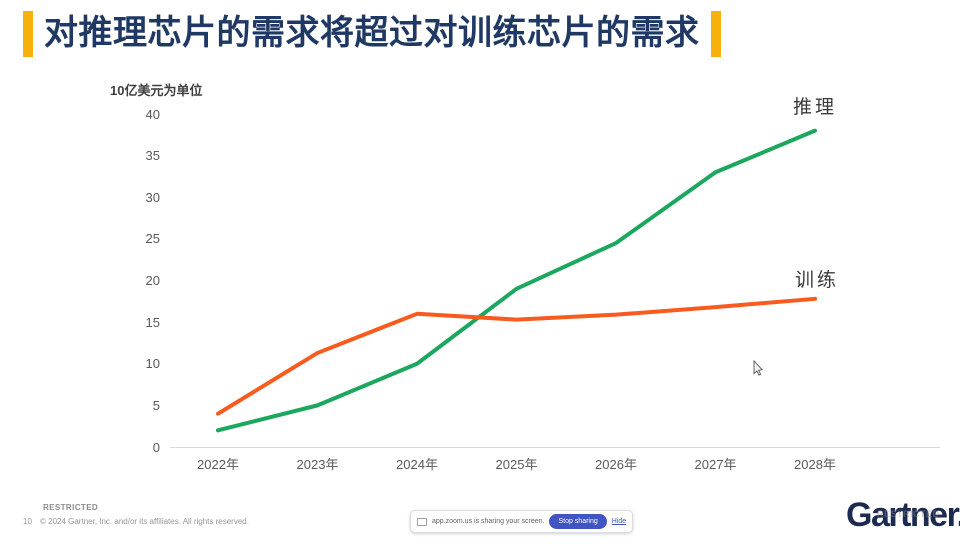 This screenshot has width=960, height=544. What do you see at coordinates (152, 364) in the screenshot?
I see `y-tick-label: 10` at bounding box center [152, 364].